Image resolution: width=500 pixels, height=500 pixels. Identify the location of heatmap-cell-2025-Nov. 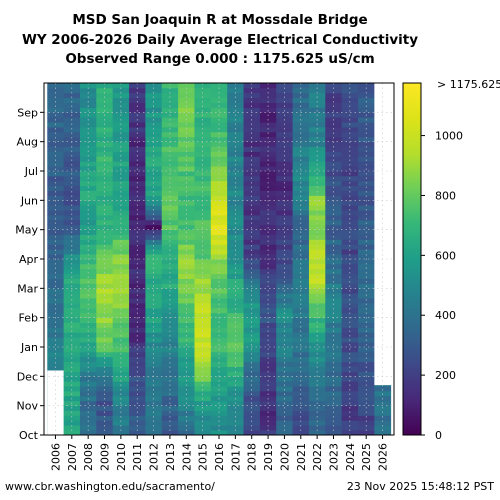
(366, 379).